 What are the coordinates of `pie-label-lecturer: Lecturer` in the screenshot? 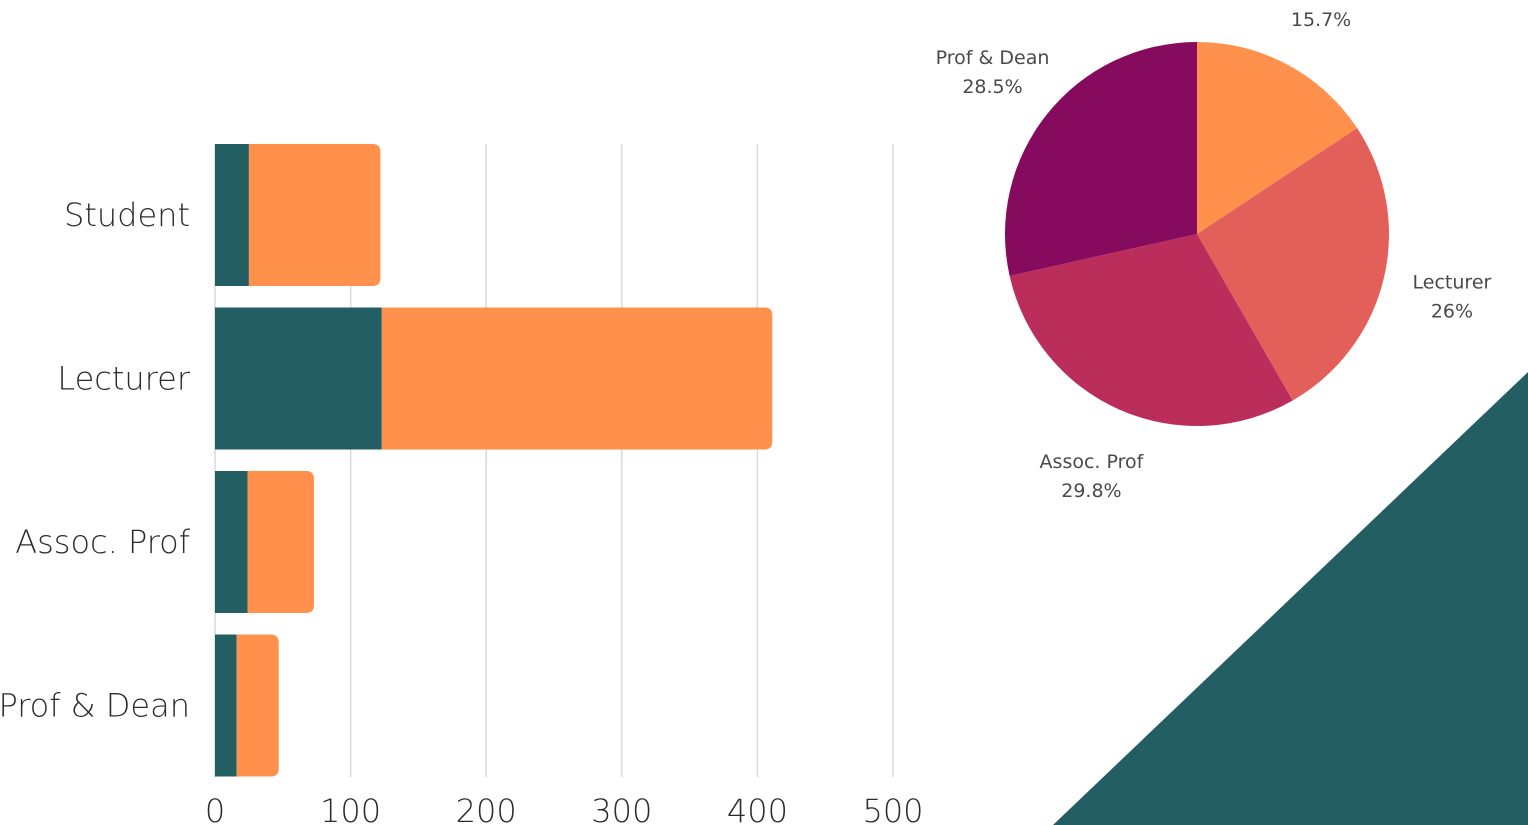 It's located at (1452, 282).